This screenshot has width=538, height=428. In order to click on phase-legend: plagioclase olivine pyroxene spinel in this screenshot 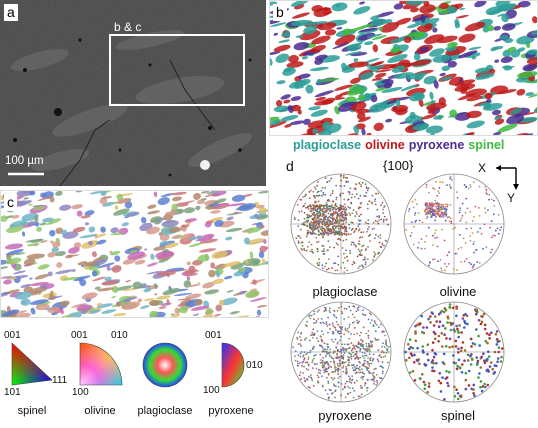, I will do `click(413, 145)`.